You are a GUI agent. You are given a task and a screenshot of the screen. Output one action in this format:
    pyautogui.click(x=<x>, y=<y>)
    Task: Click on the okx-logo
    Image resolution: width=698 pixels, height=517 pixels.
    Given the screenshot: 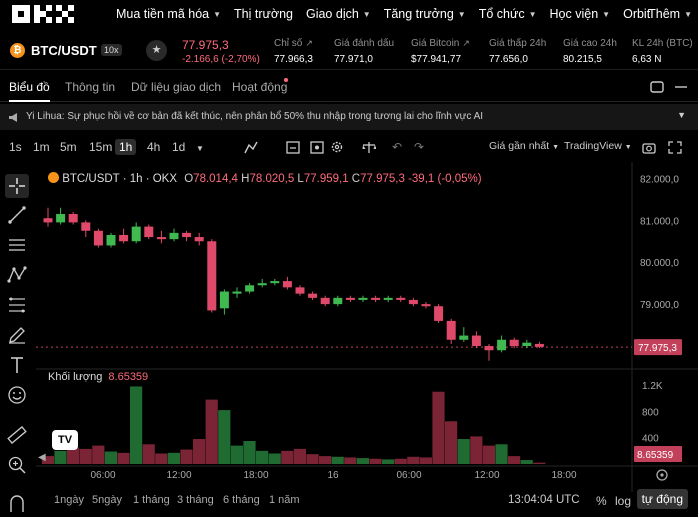 What is the action you would take?
    pyautogui.click(x=45, y=14)
    